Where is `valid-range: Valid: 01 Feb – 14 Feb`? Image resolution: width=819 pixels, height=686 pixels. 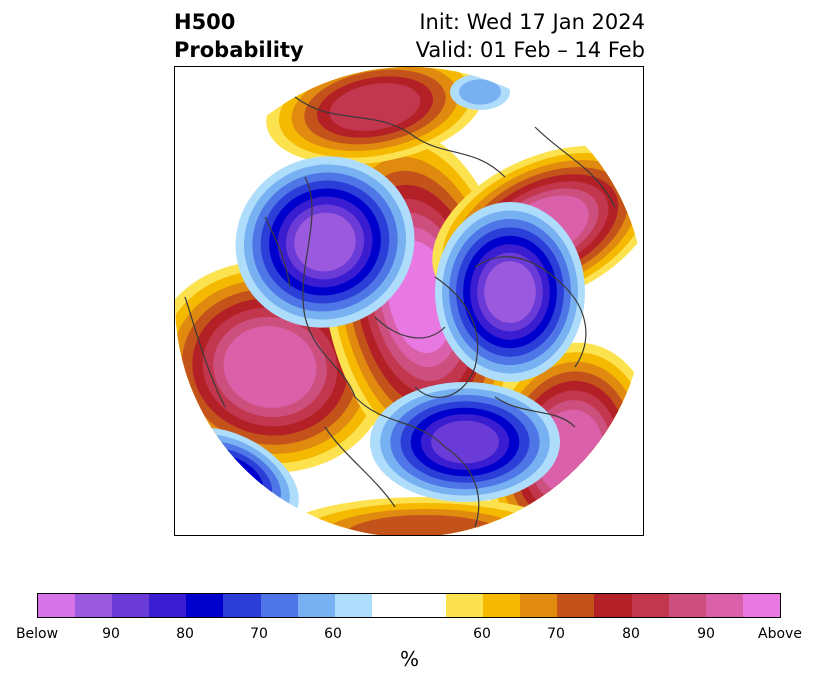
valid-range: Valid: 01 Feb – 14 Feb is located at coordinates (530, 50).